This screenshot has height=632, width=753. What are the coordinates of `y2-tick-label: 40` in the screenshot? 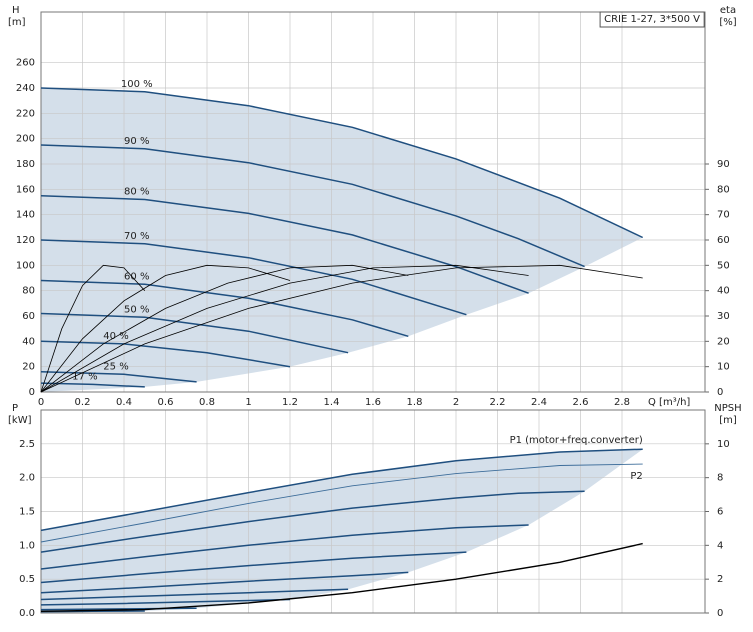 It's located at (723, 291).